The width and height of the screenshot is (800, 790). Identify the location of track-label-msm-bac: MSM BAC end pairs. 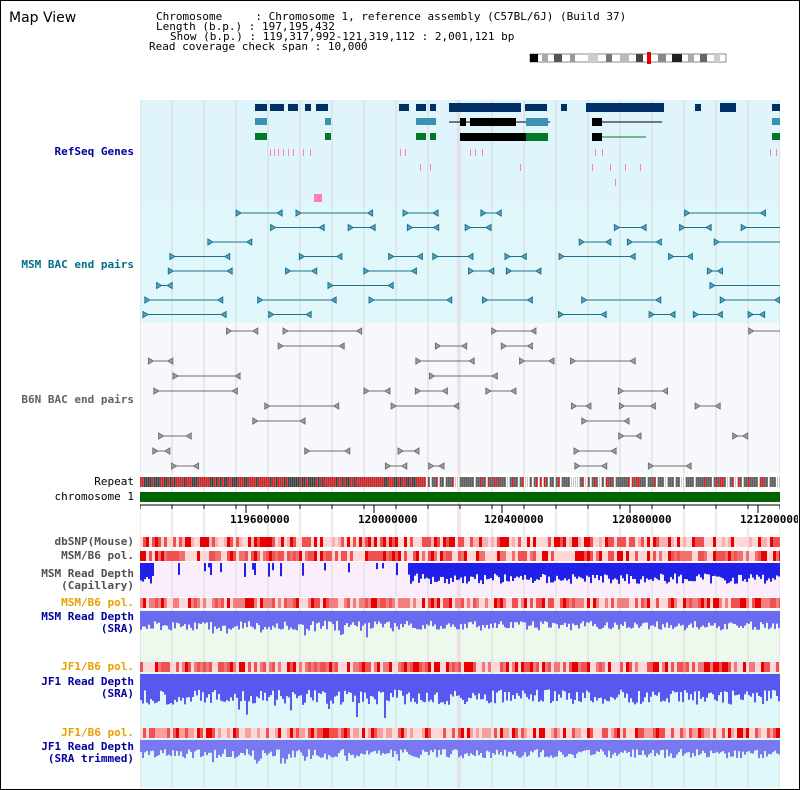
(77, 264).